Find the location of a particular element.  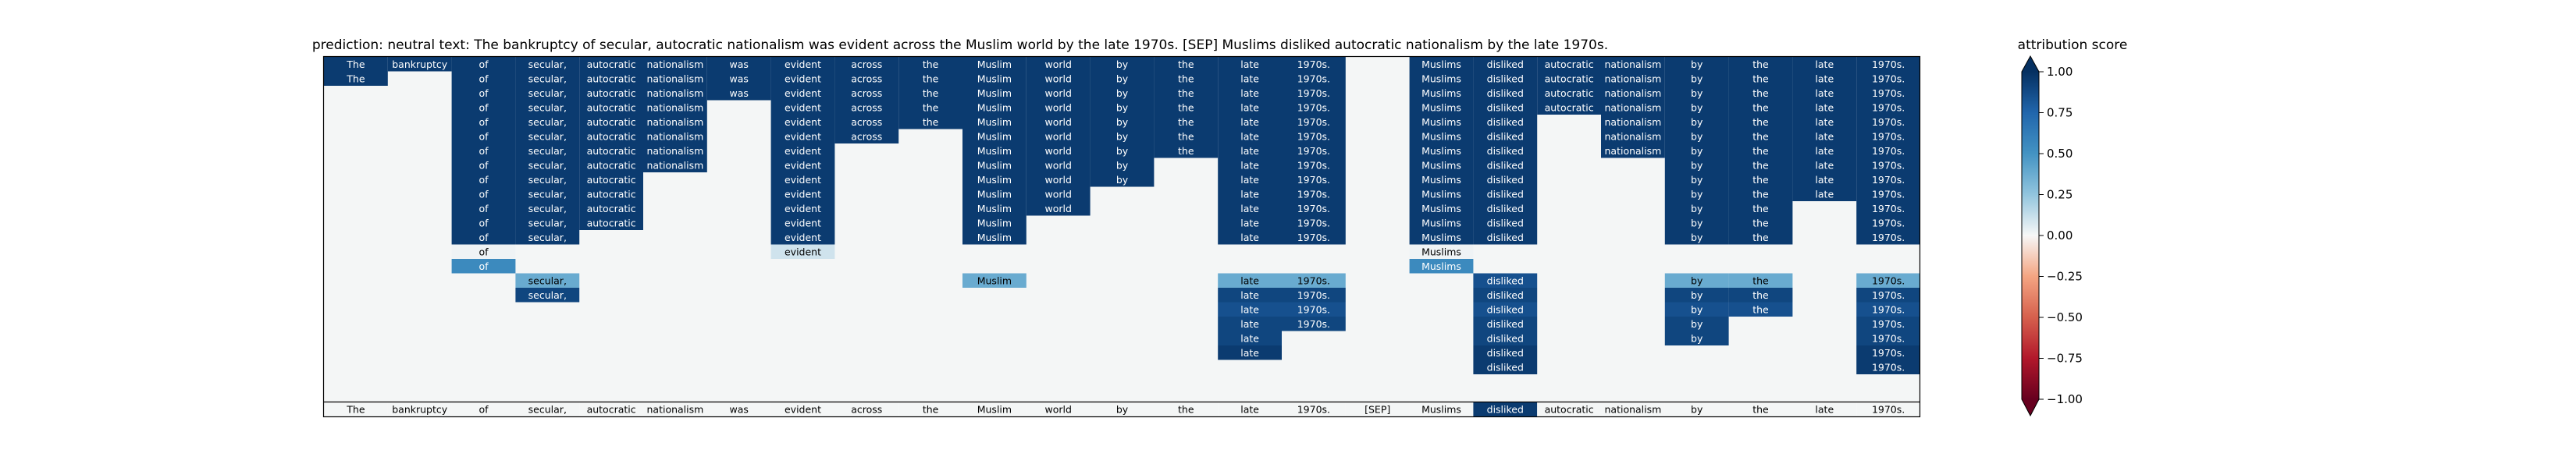

cell-label: evident is located at coordinates (803, 222).